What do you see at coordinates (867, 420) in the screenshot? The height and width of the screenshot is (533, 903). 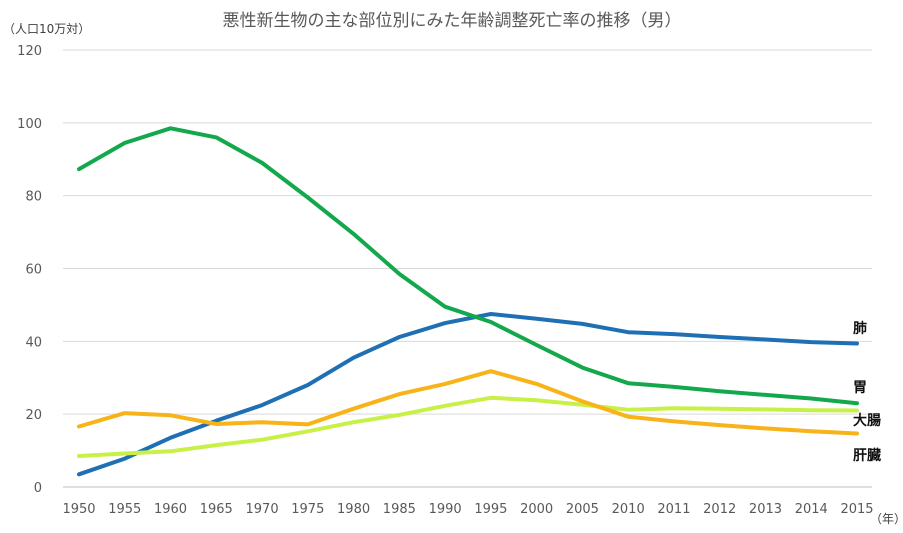 I see `series-label-2: 大腸` at bounding box center [867, 420].